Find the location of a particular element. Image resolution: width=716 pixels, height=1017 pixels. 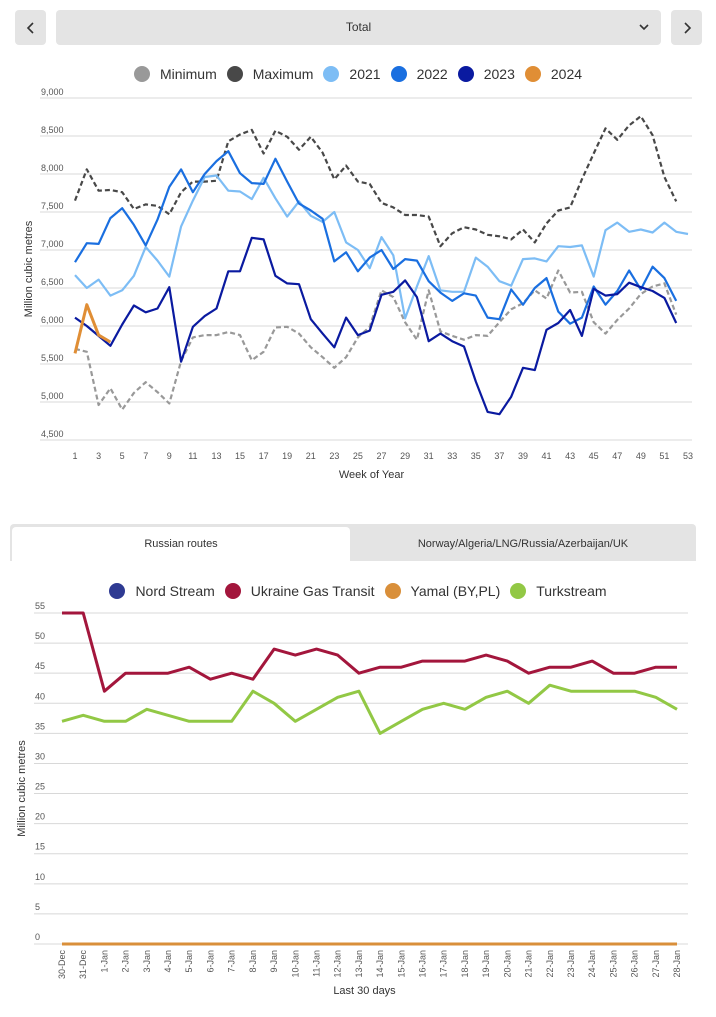

x-tick-label: 24-Jan is located at coordinates (592, 964).